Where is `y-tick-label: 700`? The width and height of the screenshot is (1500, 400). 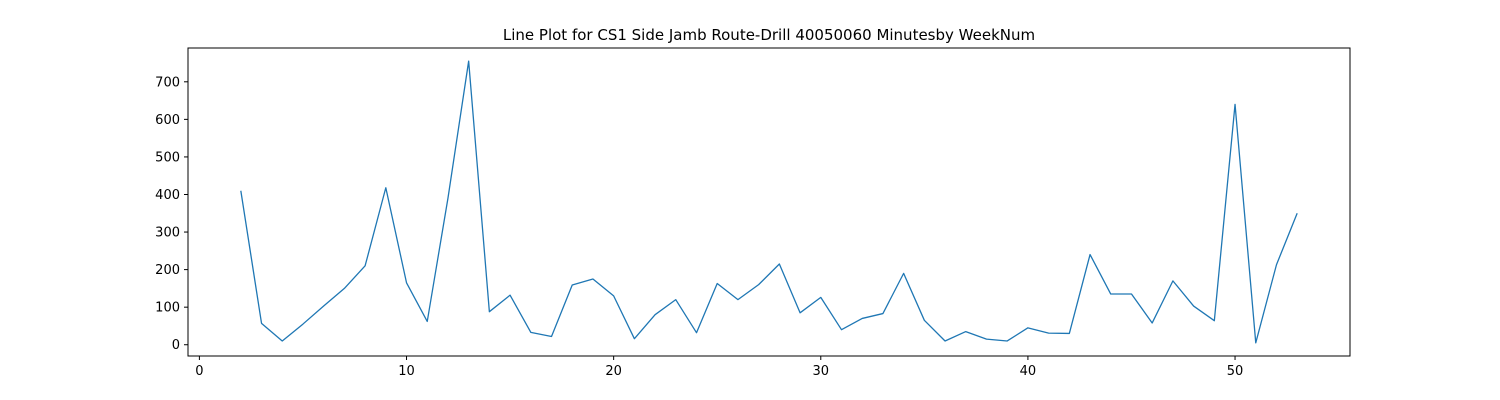
y-tick-label: 700 is located at coordinates (167, 82).